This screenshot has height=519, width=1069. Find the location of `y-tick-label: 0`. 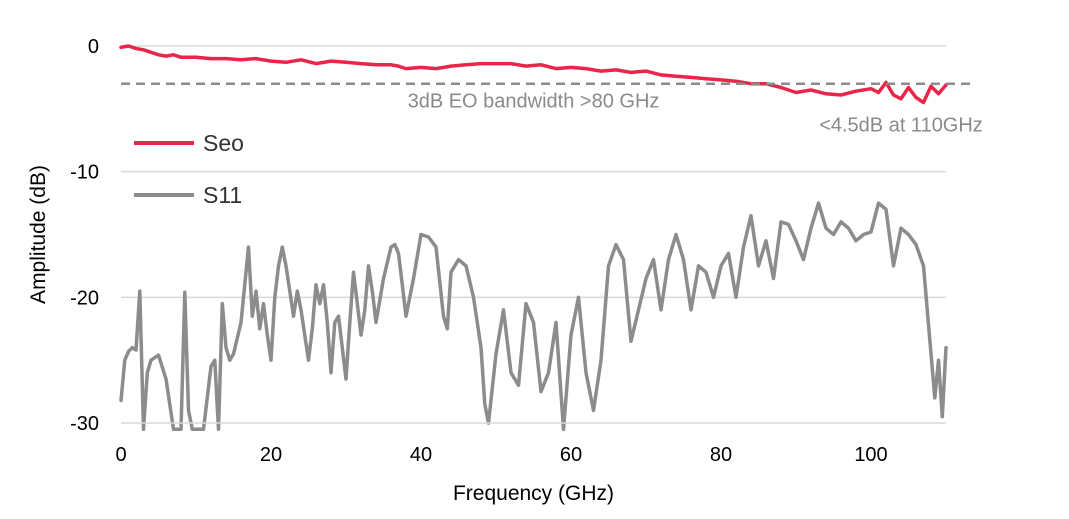

y-tick-label: 0 is located at coordinates (93, 47).